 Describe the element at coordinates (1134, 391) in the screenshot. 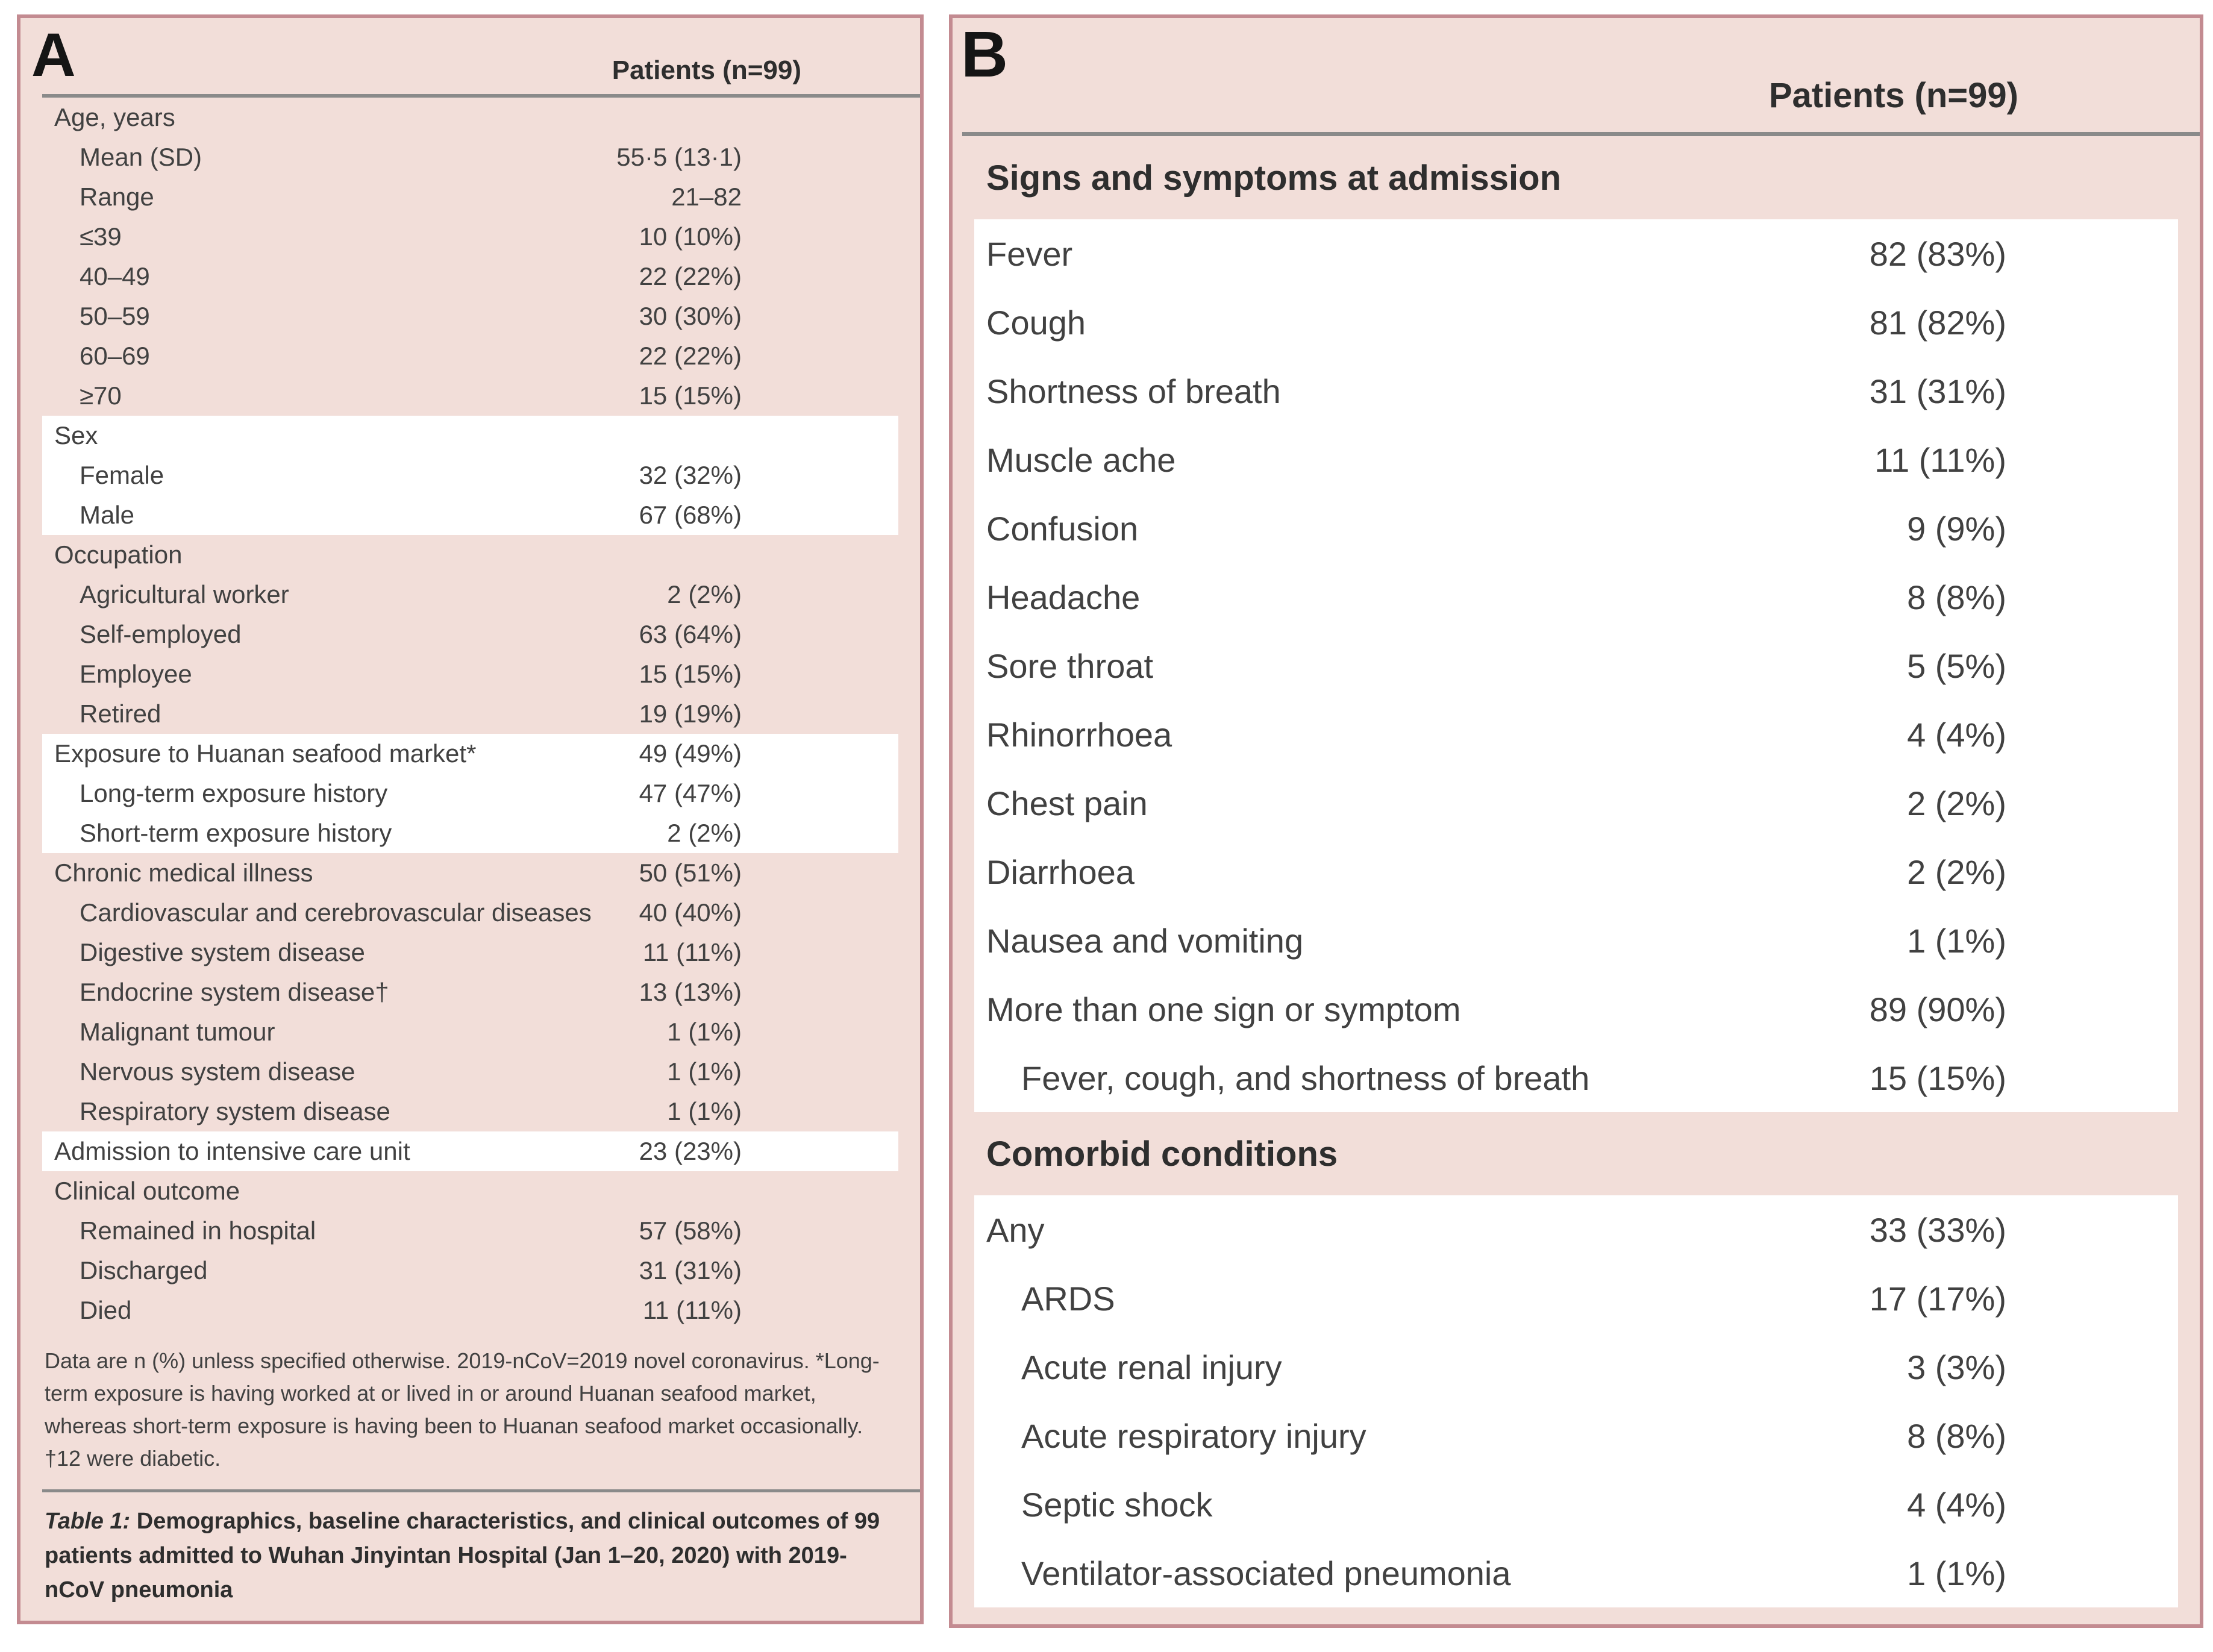

I see `row-label: Shortness of breath` at that location.